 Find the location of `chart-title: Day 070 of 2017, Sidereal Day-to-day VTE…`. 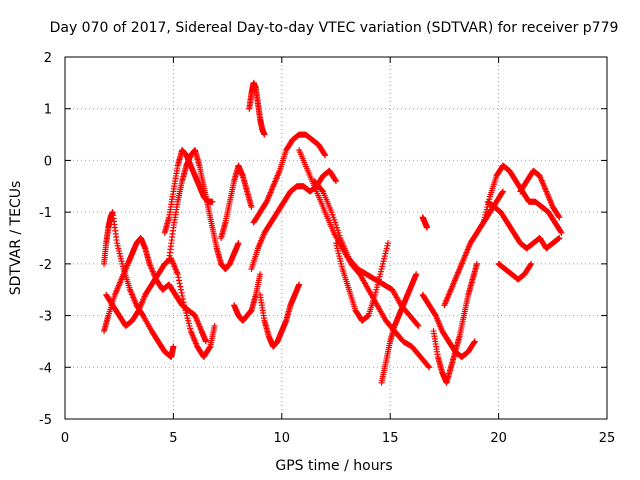

chart-title: Day 070 of 2017, Sidereal Day-to-day VTE… is located at coordinates (334, 28).